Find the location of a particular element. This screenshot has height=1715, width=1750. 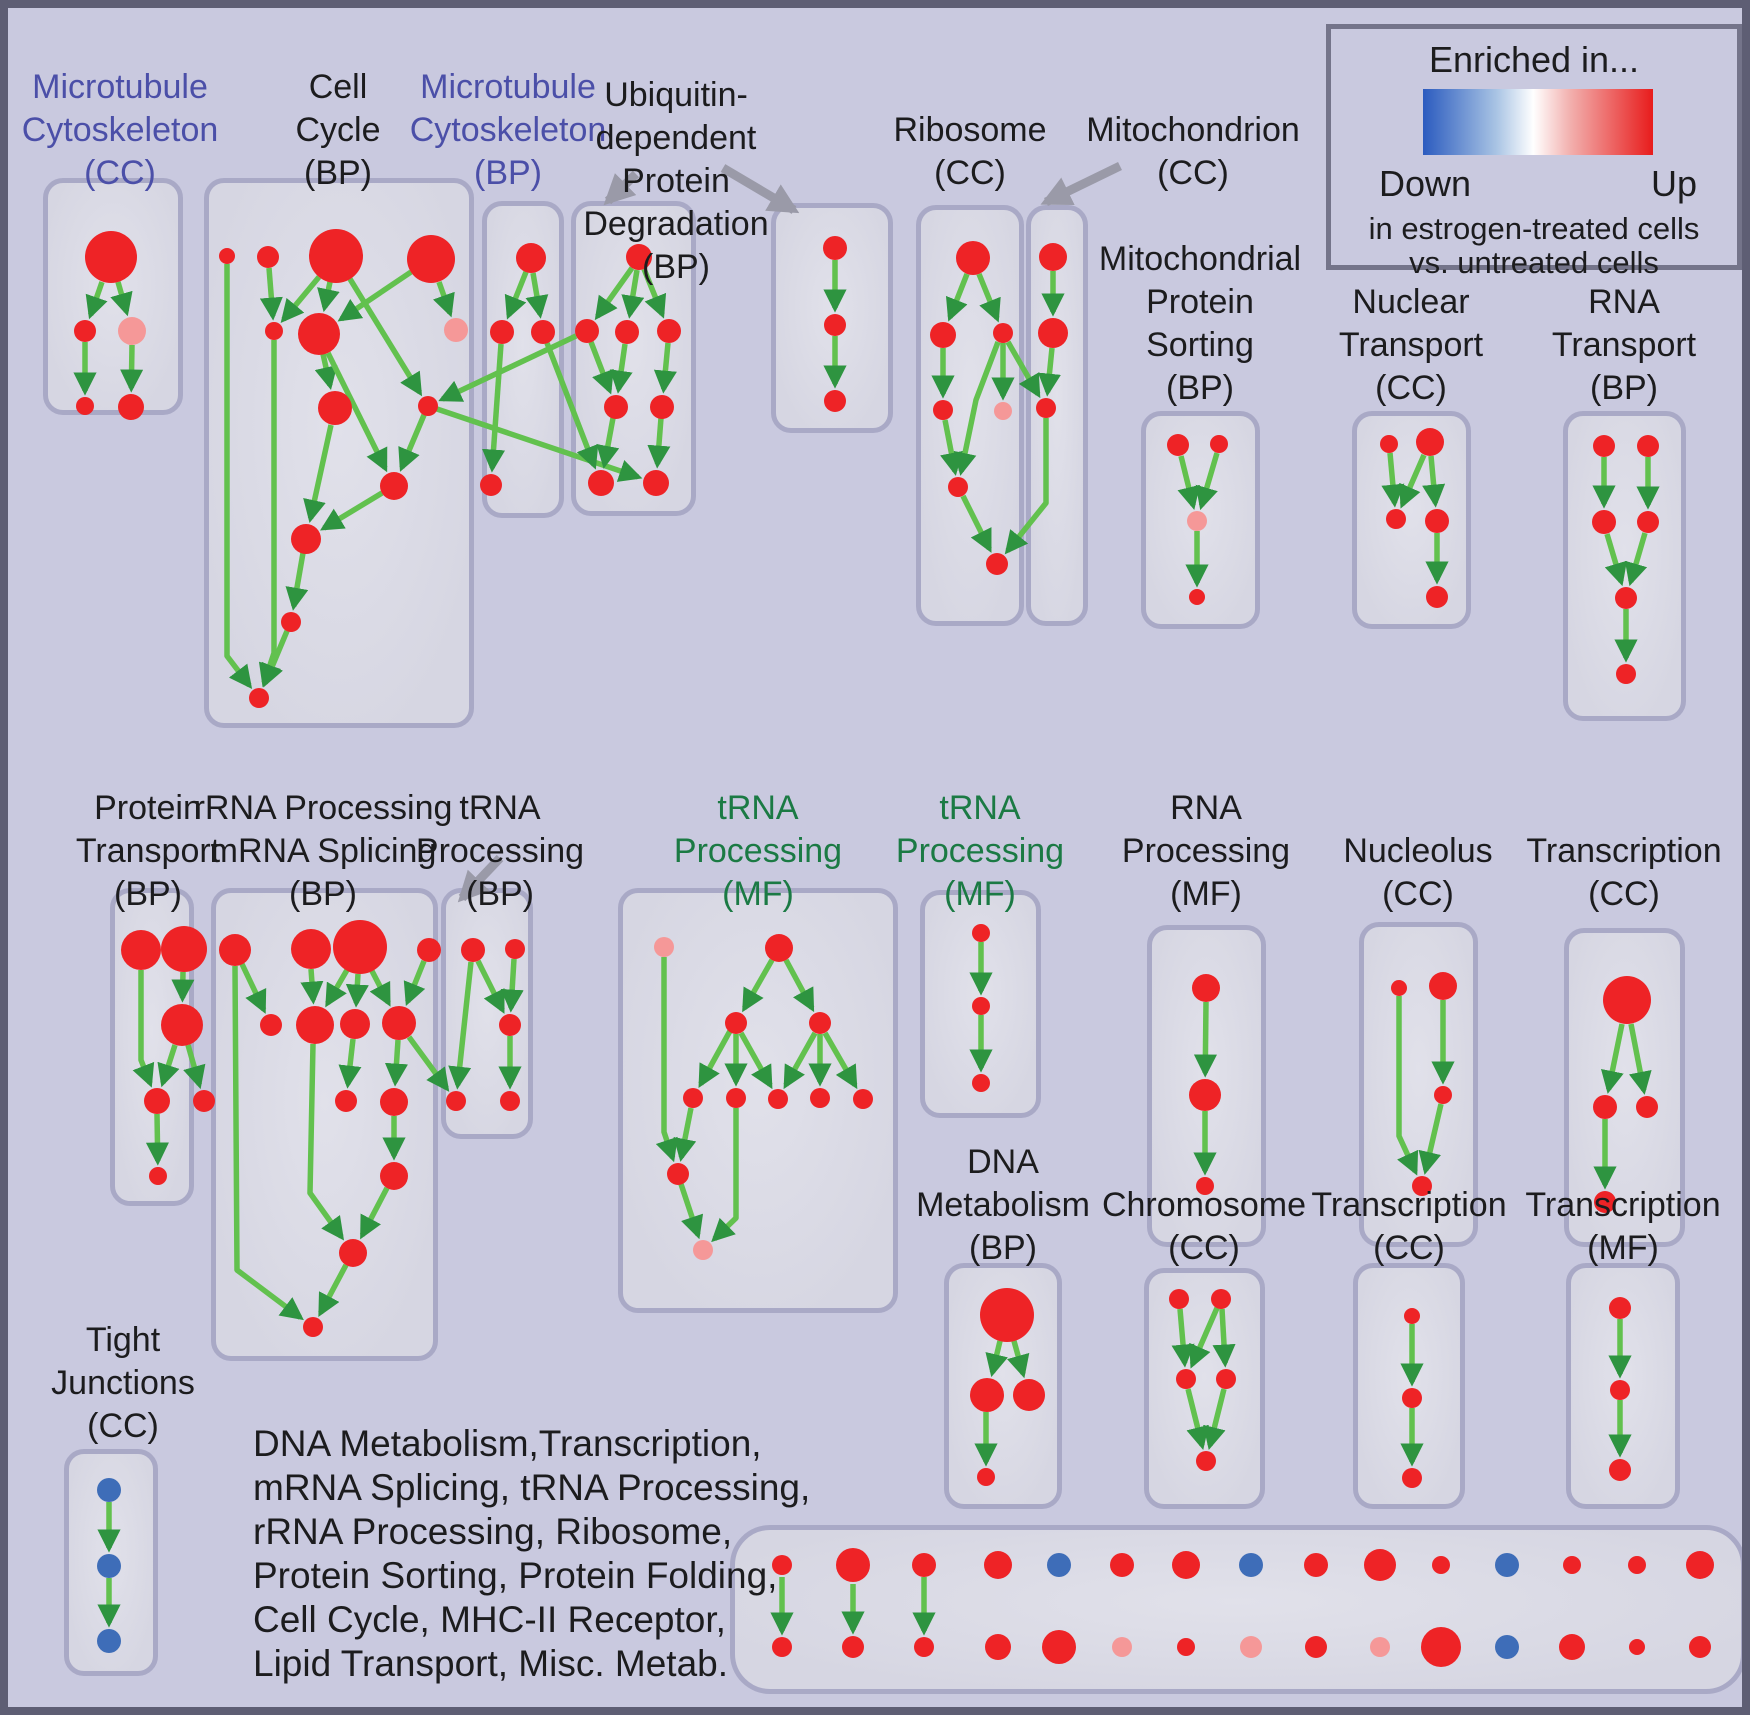

cluster-label-cell-cycle-bp: Cell Cycle (BP) is located at coordinates (337, 130).